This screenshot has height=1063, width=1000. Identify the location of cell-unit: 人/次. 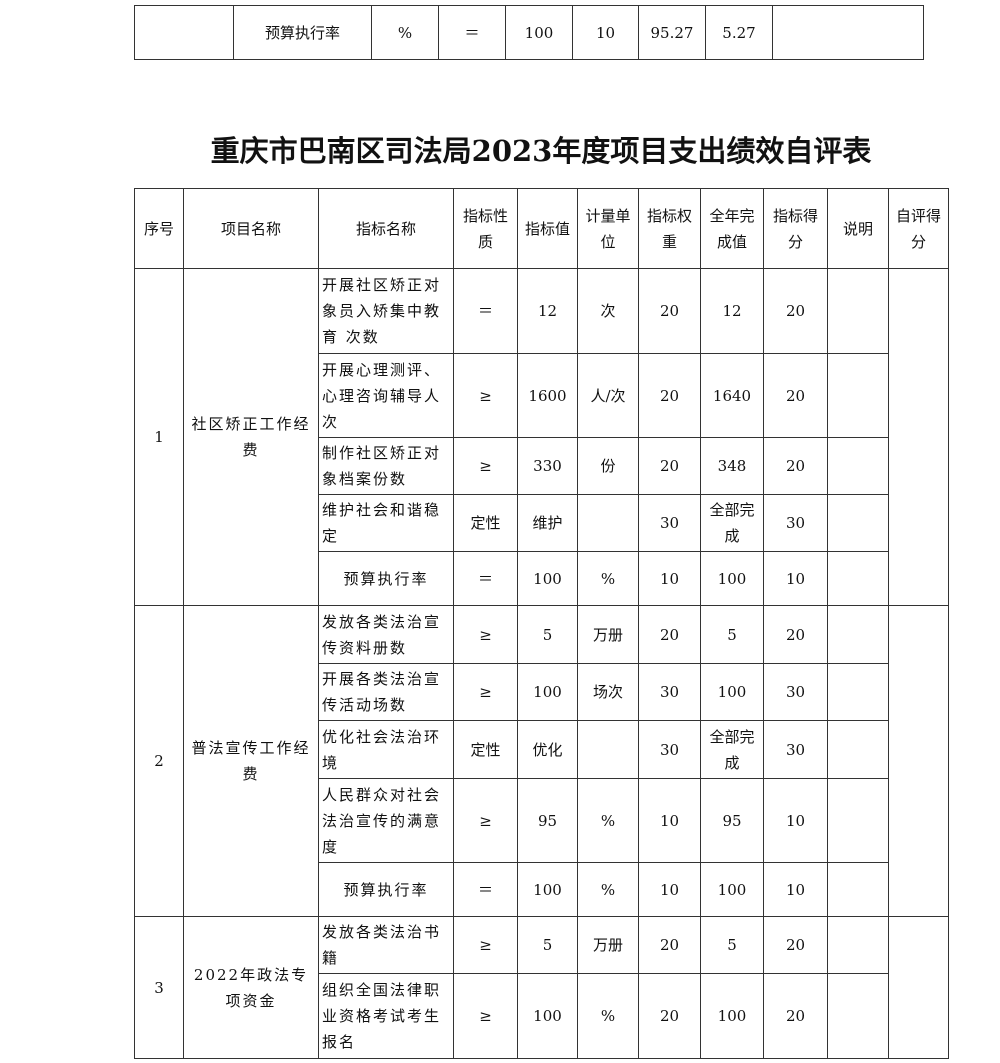
(608, 395).